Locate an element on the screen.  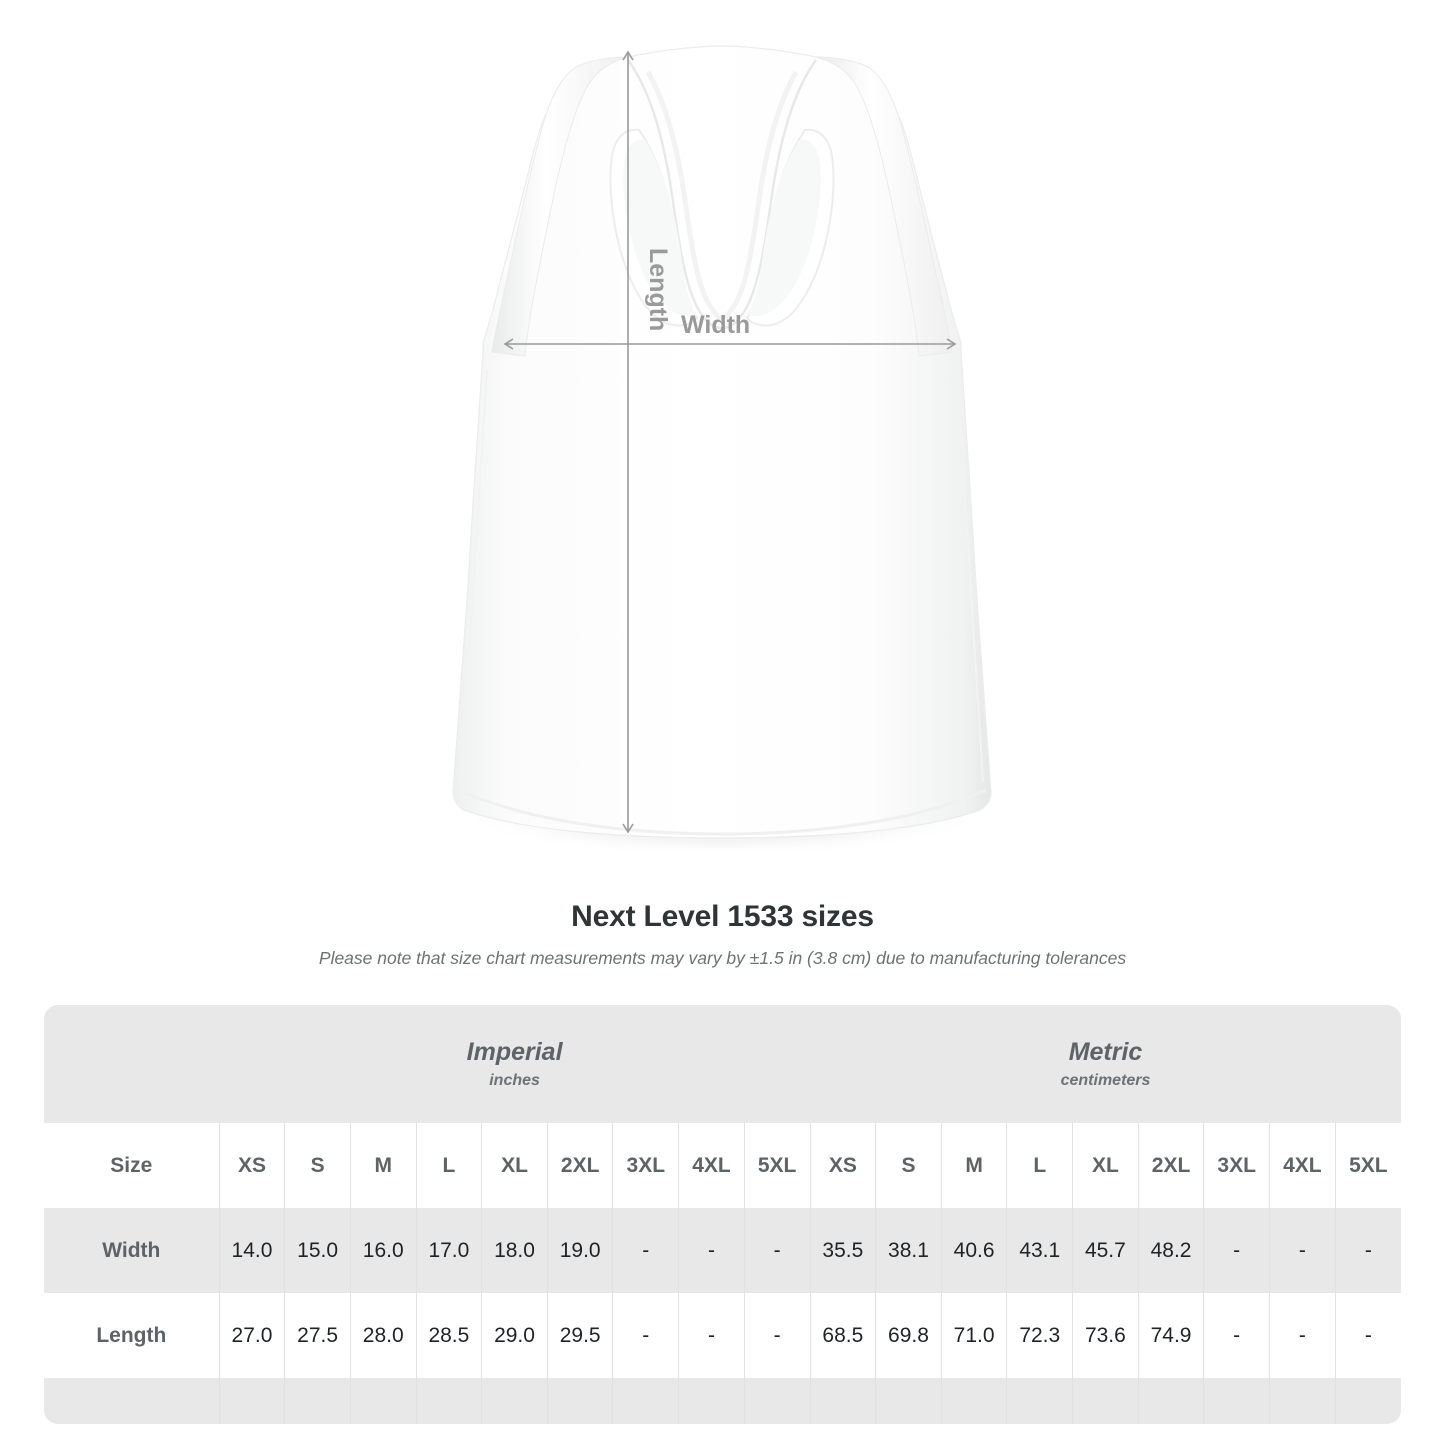
table-footer-strip is located at coordinates (722, 1401).